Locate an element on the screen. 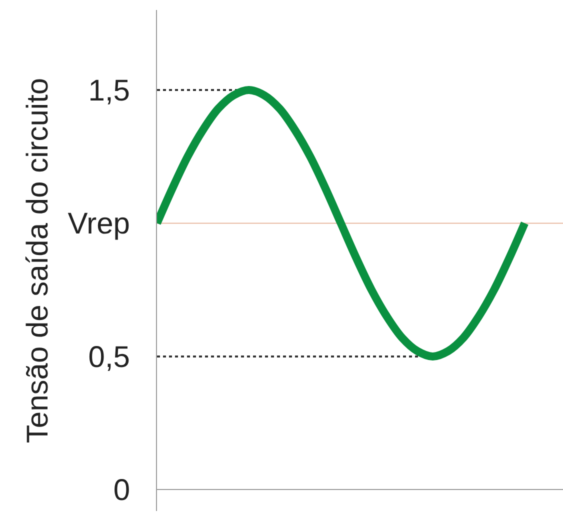 This screenshot has width=563, height=523. y-tick-label: 0 is located at coordinates (121, 491).